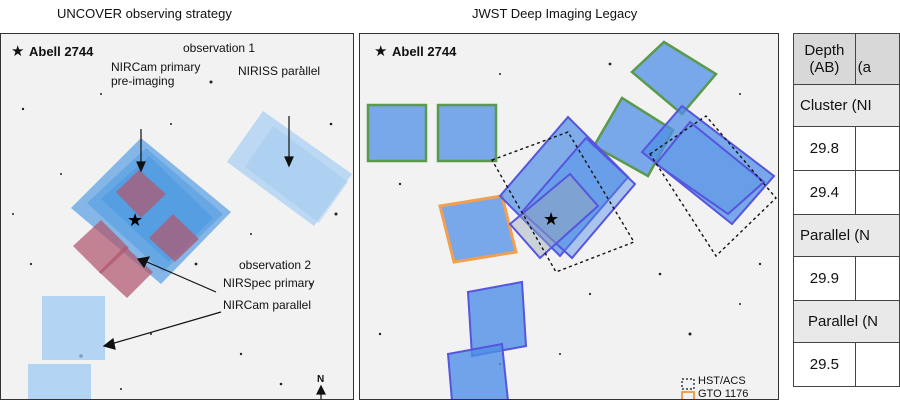 The image size is (900, 400). What do you see at coordinates (824, 148) in the screenshot?
I see `table-cell-depth: 29.8` at bounding box center [824, 148].